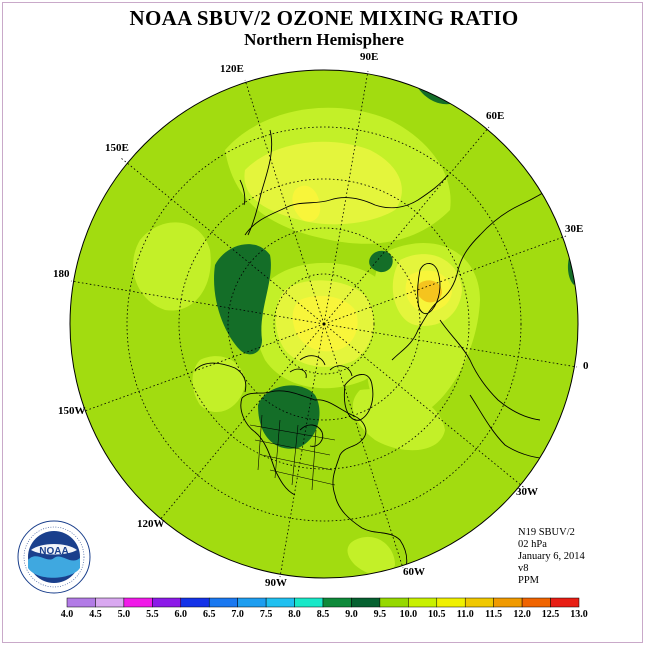 The image size is (648, 648). What do you see at coordinates (260, 182) in the screenshot?
I see `coastline-east-asia` at bounding box center [260, 182].